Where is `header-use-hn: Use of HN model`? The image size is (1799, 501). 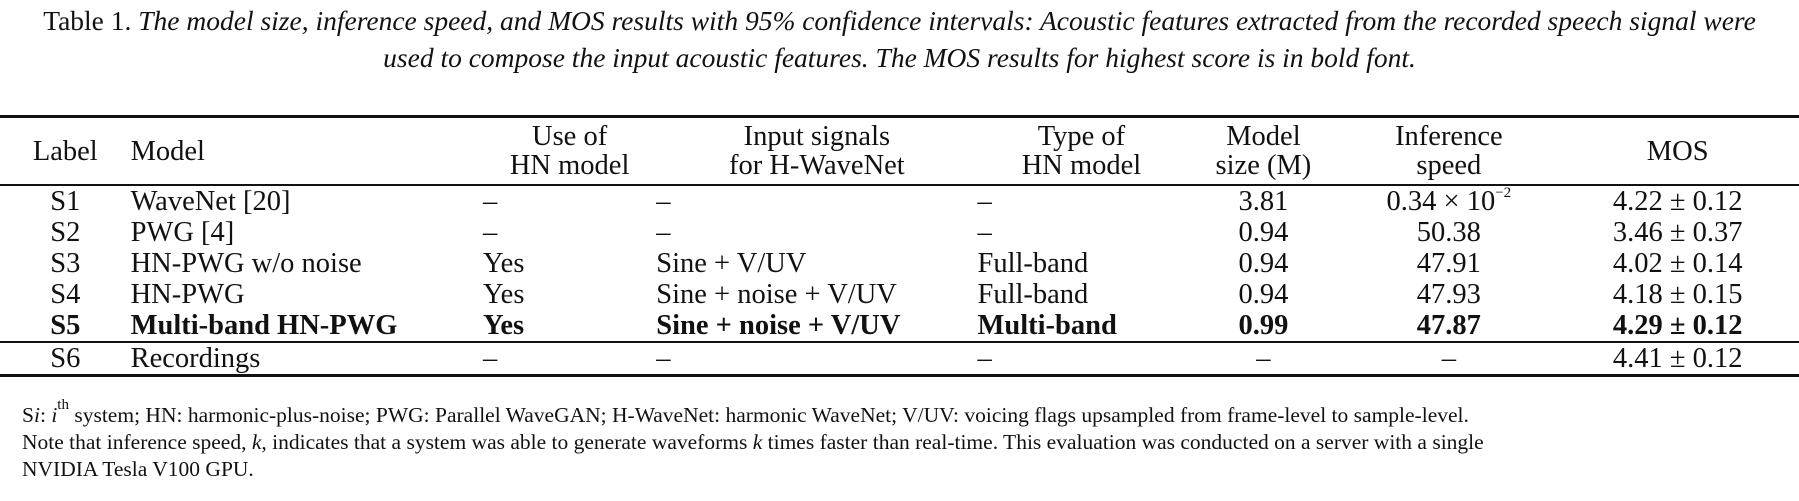 header-use-hn: Use of HN model is located at coordinates (569, 151).